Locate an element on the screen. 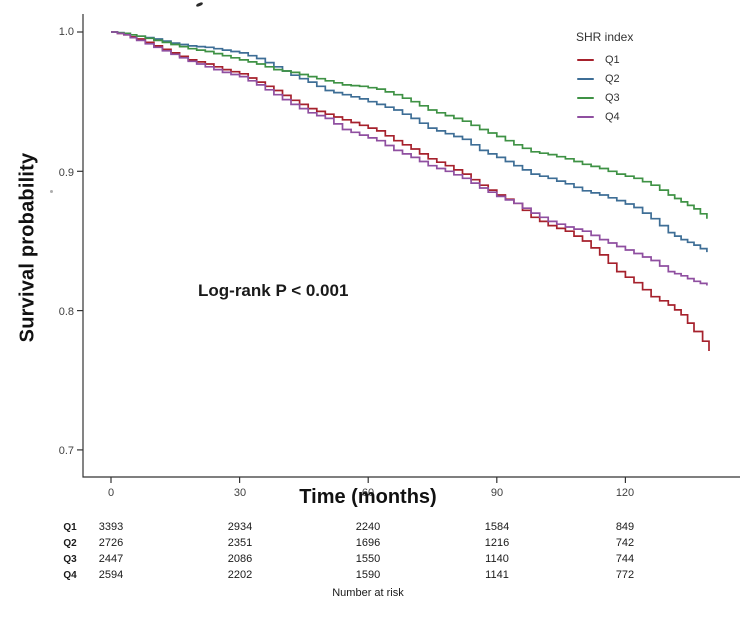 This screenshot has width=744, height=617. risk-count: 2351 is located at coordinates (240, 543).